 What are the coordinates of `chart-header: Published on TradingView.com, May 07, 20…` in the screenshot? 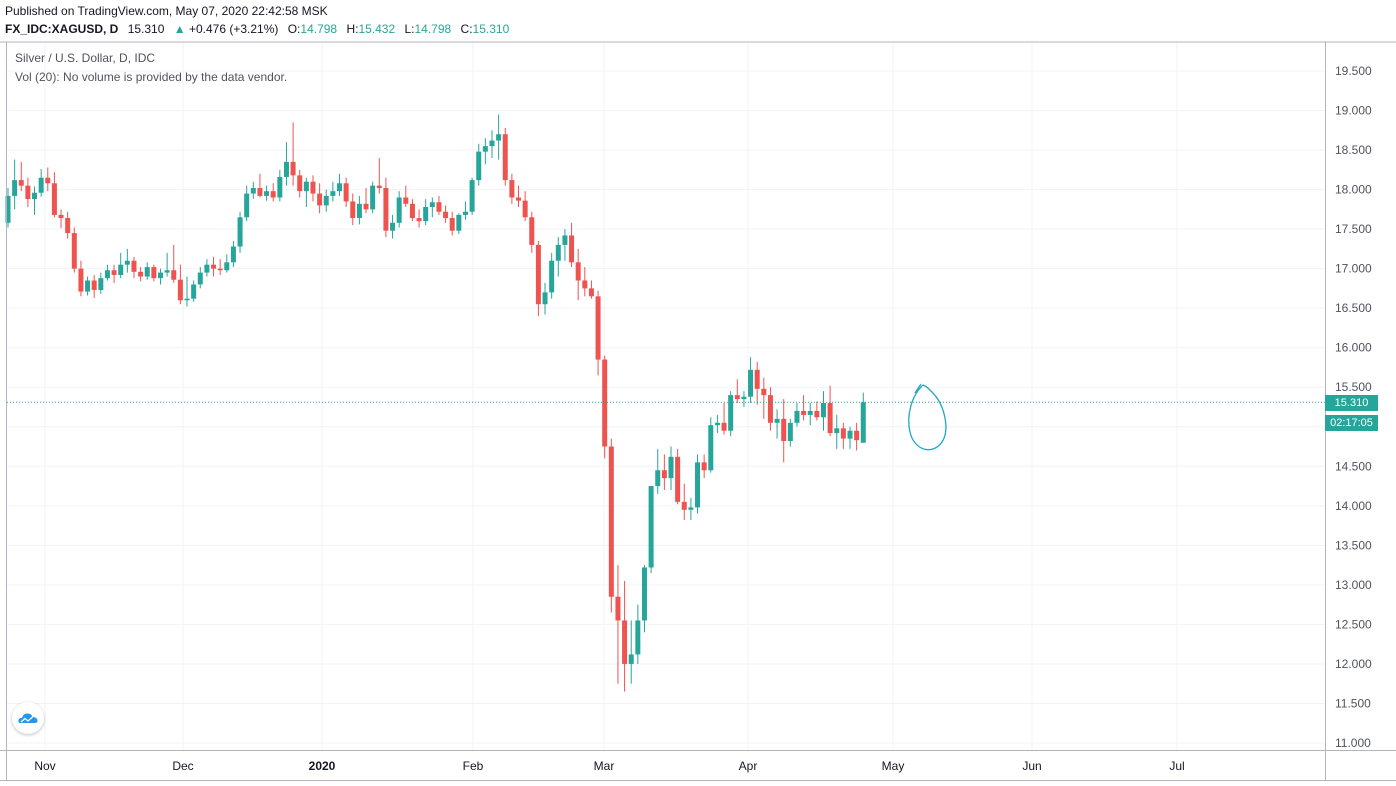 It's located at (698, 21).